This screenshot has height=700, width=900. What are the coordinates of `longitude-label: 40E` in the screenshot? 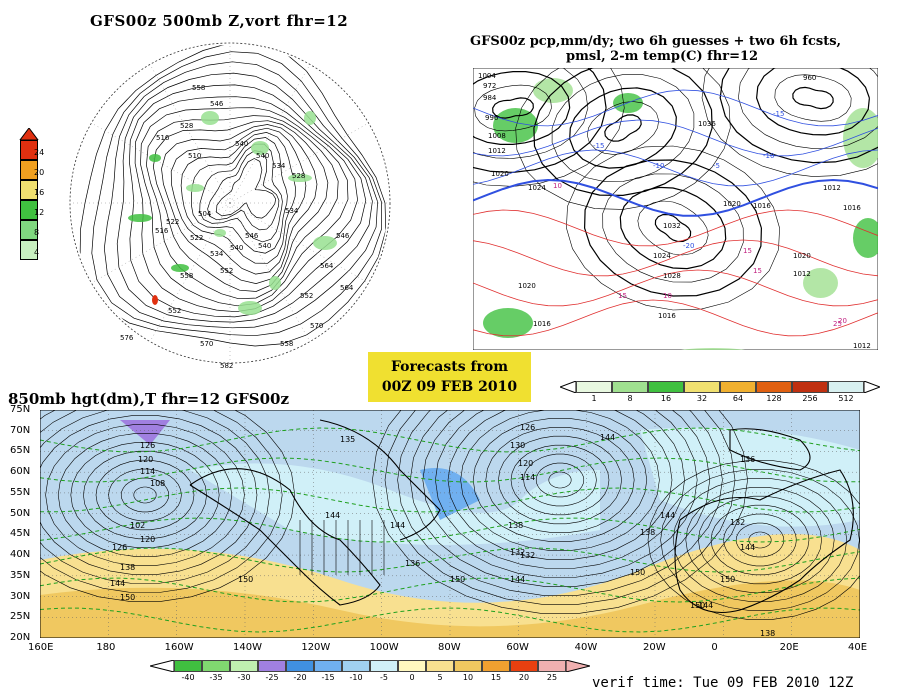 It's located at (858, 647).